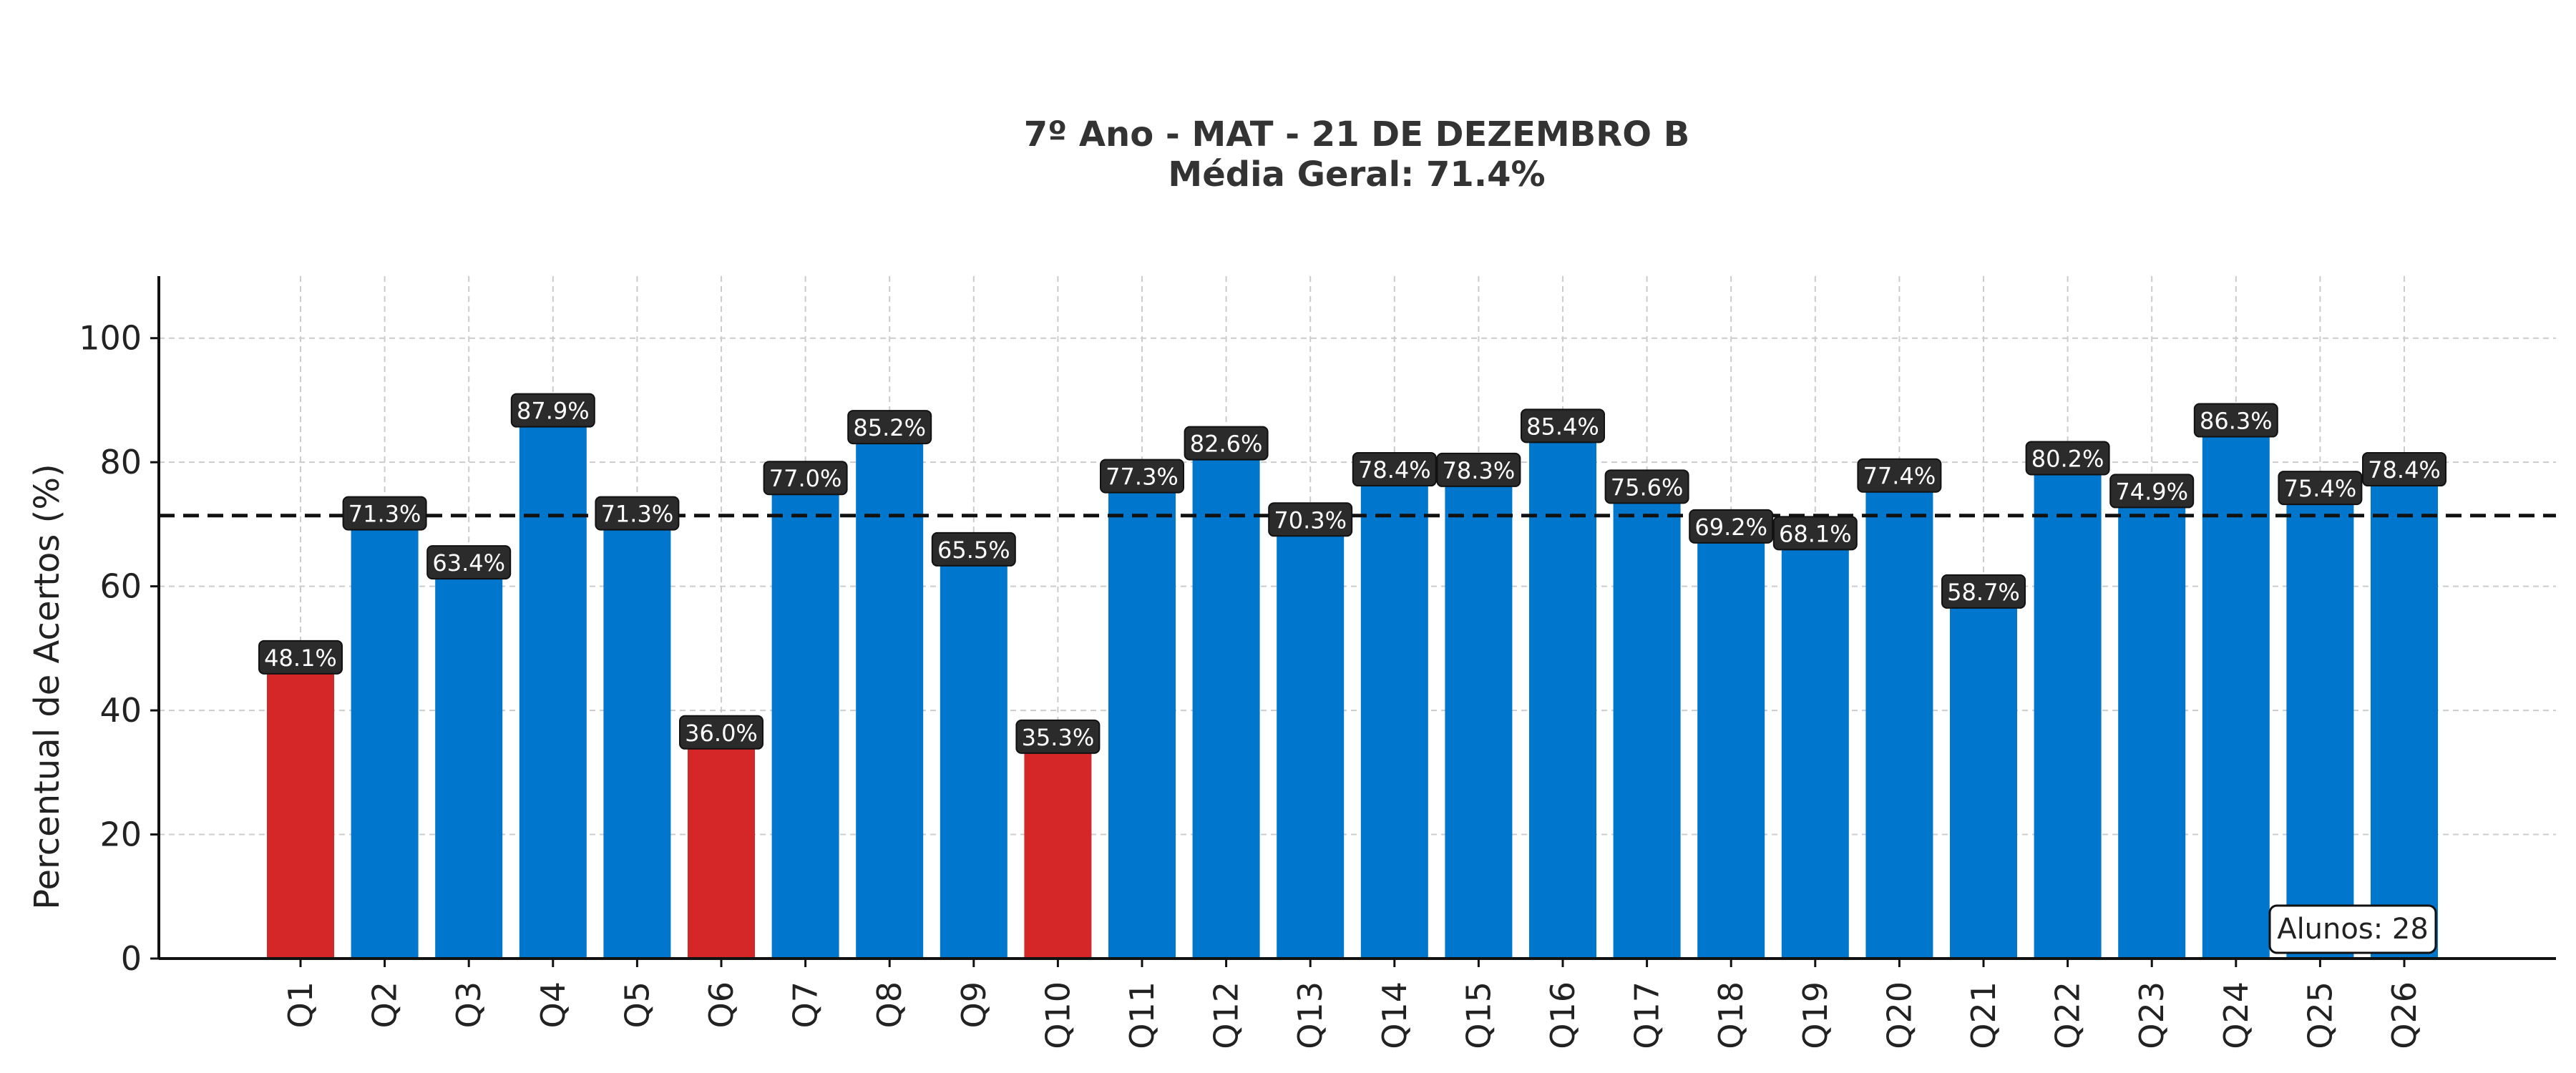 The height and width of the screenshot is (1073, 2576). I want to click on y-tick-label: 0, so click(131, 958).